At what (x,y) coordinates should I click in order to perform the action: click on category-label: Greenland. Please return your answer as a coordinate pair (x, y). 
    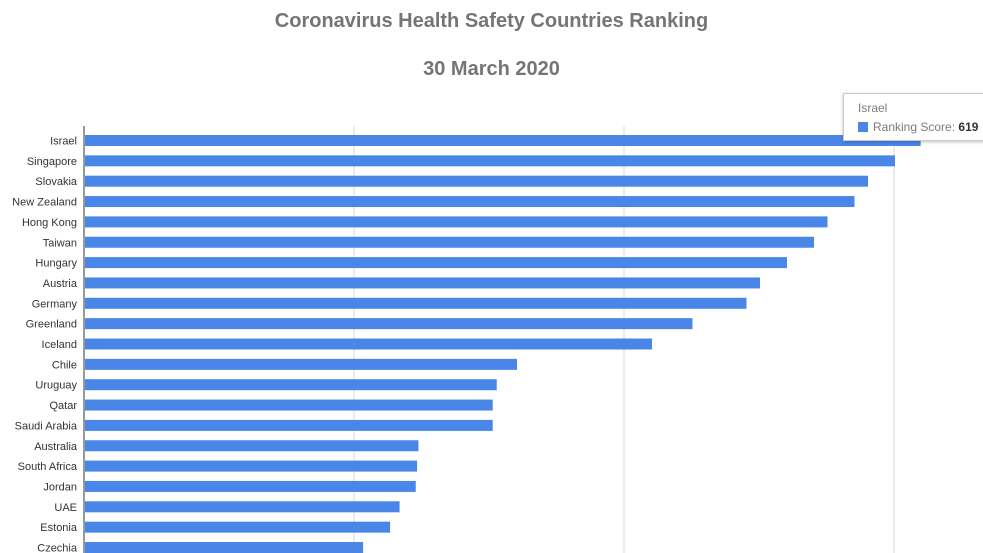
    Looking at the image, I should click on (51, 325).